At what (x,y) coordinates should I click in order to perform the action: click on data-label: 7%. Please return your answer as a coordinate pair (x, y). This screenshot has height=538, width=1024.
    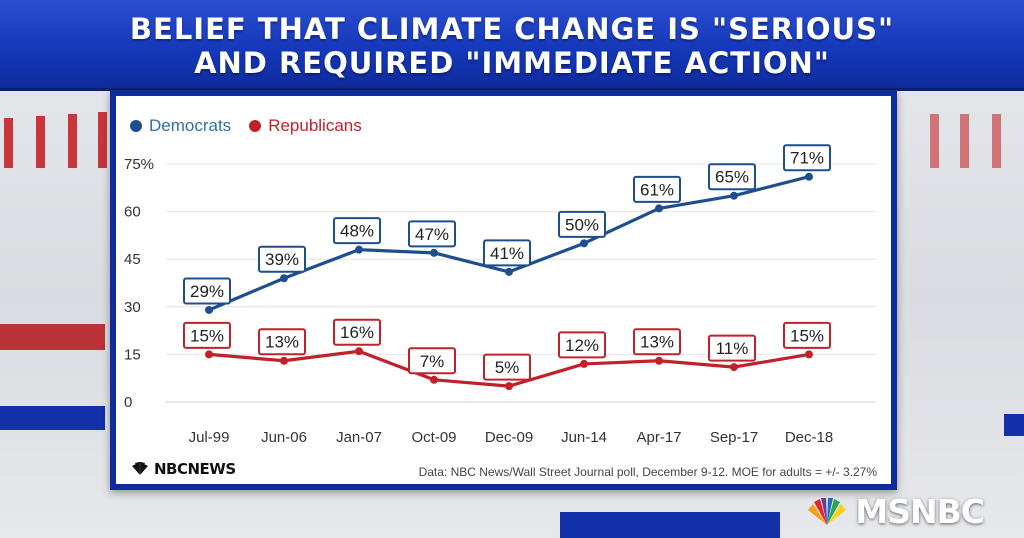
    Looking at the image, I should click on (432, 361).